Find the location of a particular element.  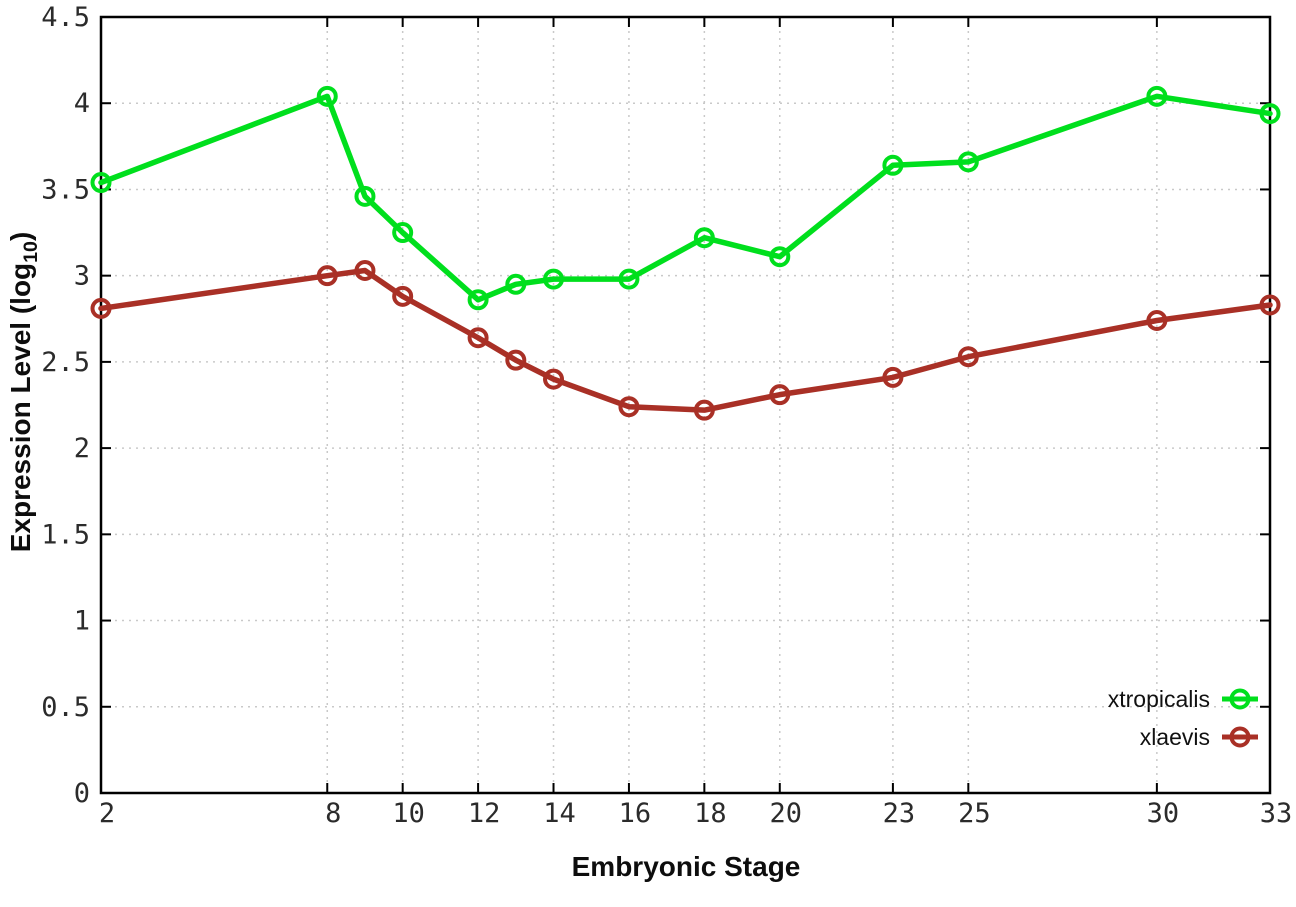

y-tick-label: 1.5 is located at coordinates (65, 534).